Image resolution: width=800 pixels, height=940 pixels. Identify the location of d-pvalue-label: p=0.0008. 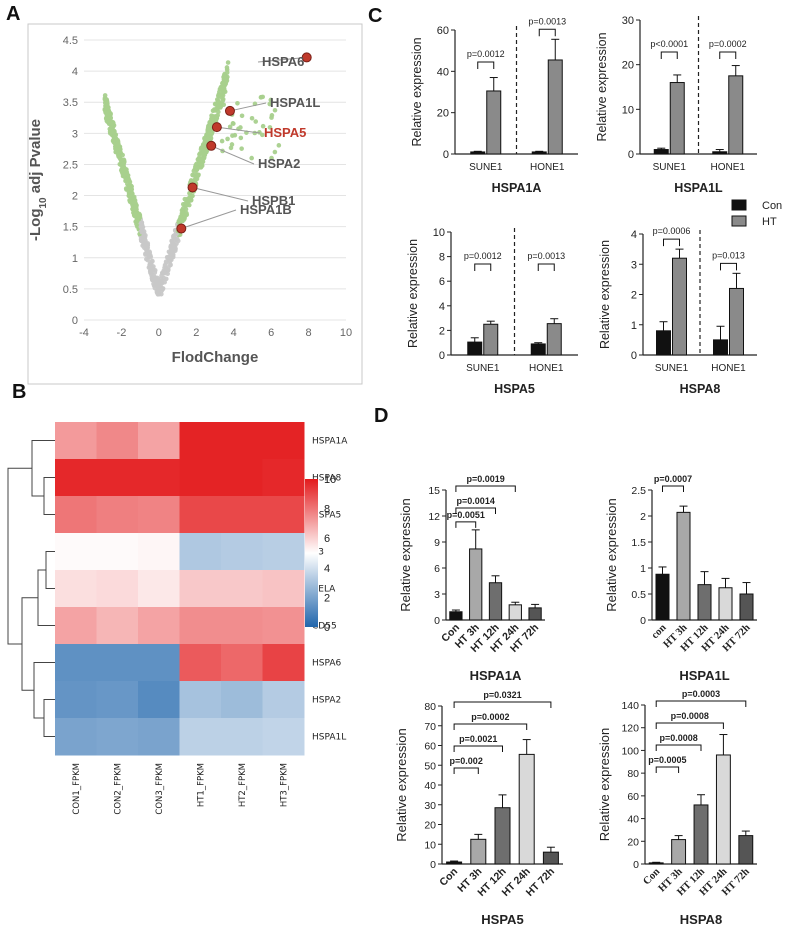
(690, 716).